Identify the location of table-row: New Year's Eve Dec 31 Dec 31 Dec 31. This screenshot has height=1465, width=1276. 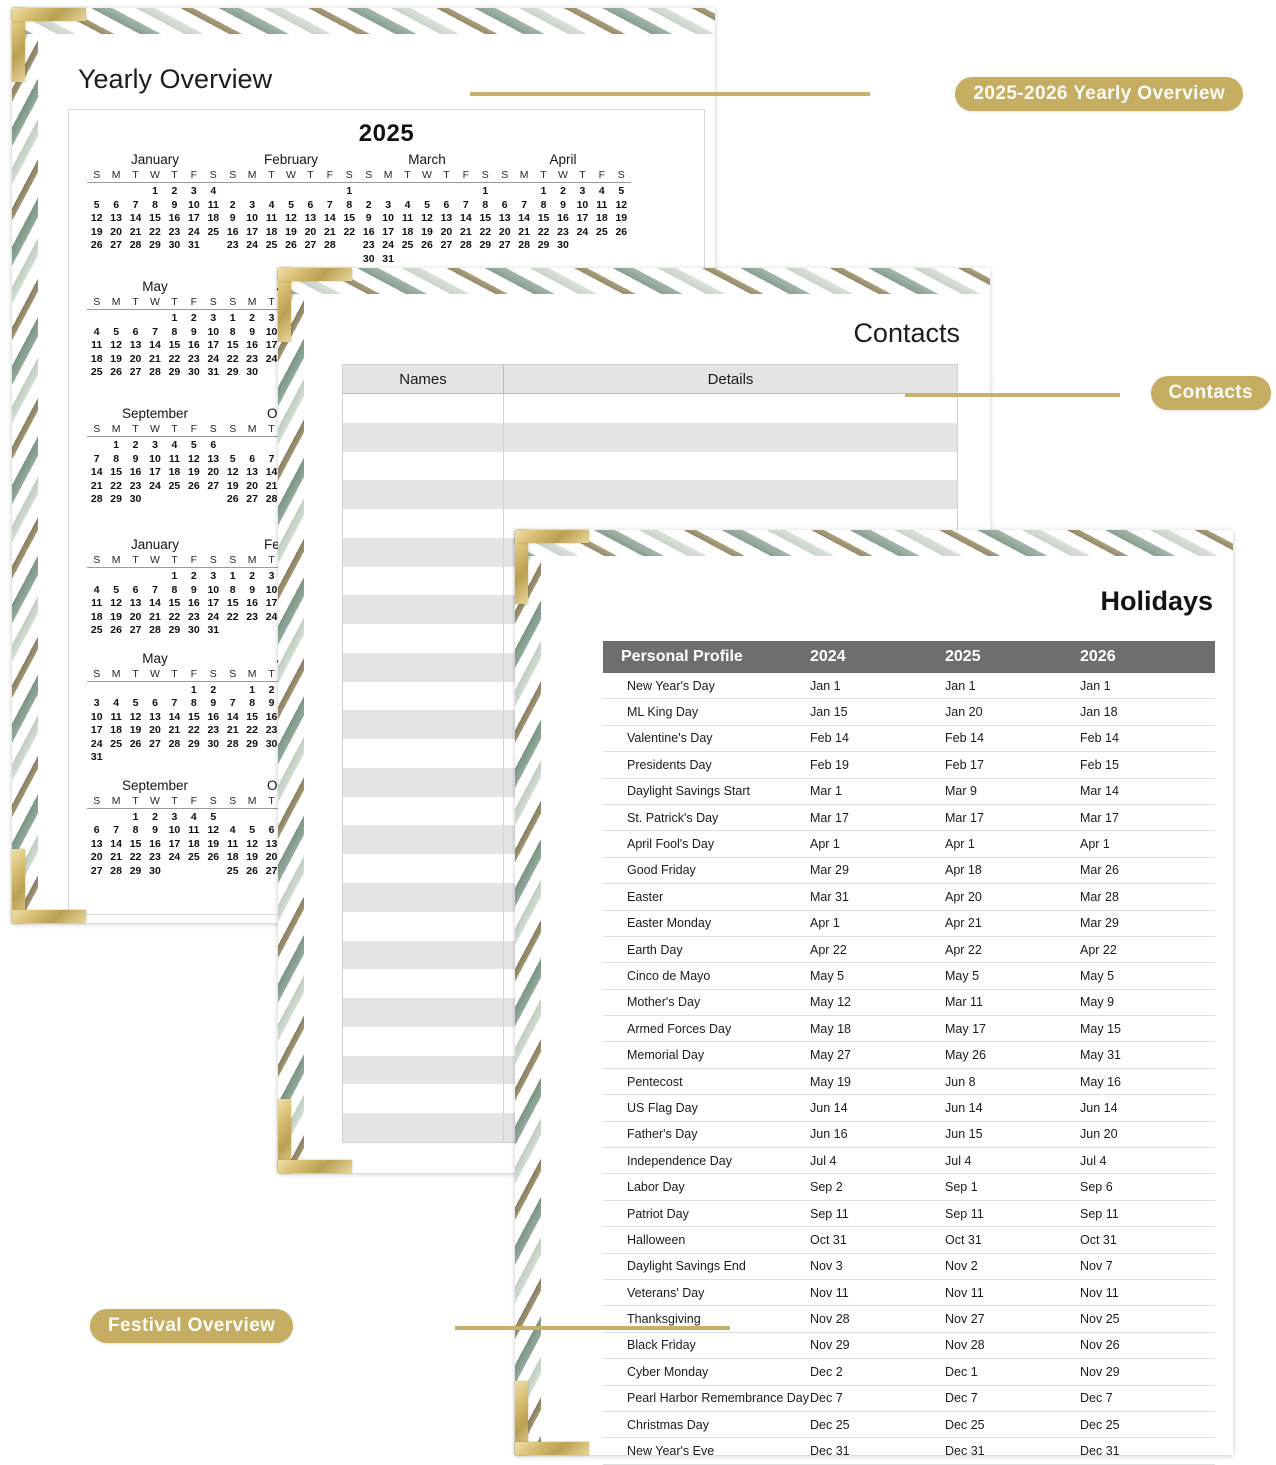
(909, 1451).